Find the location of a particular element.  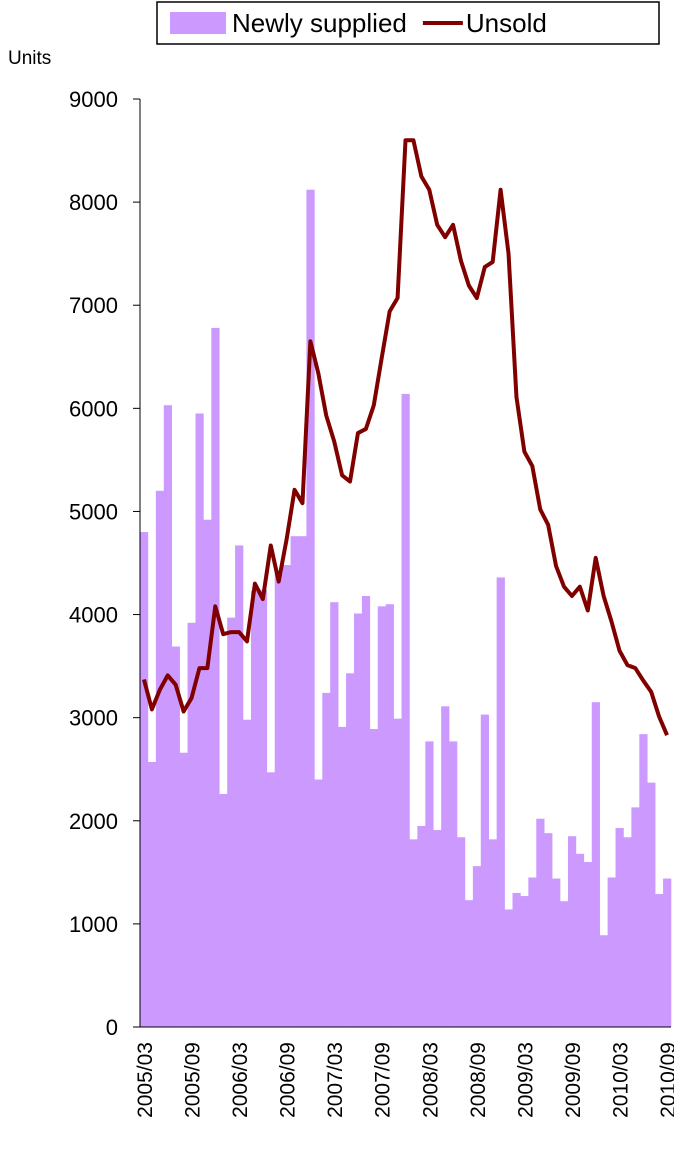

legend-label: Newly supplied is located at coordinates (319, 23).